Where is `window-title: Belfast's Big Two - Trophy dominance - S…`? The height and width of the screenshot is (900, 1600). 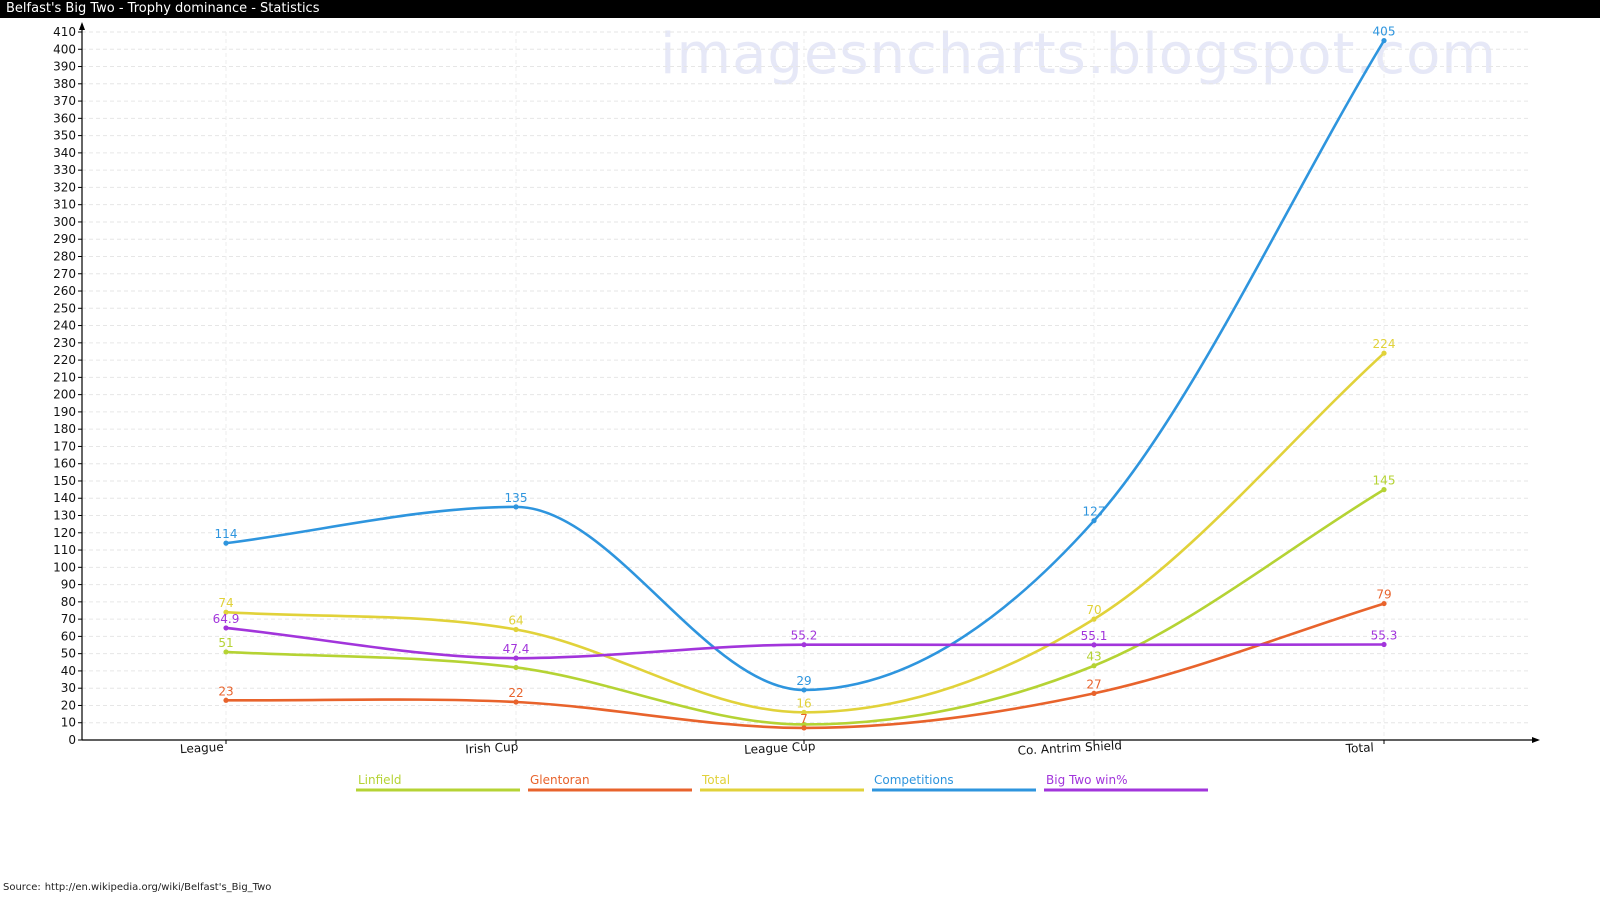 window-title: Belfast's Big Two - Trophy dominance - S… is located at coordinates (800, 9).